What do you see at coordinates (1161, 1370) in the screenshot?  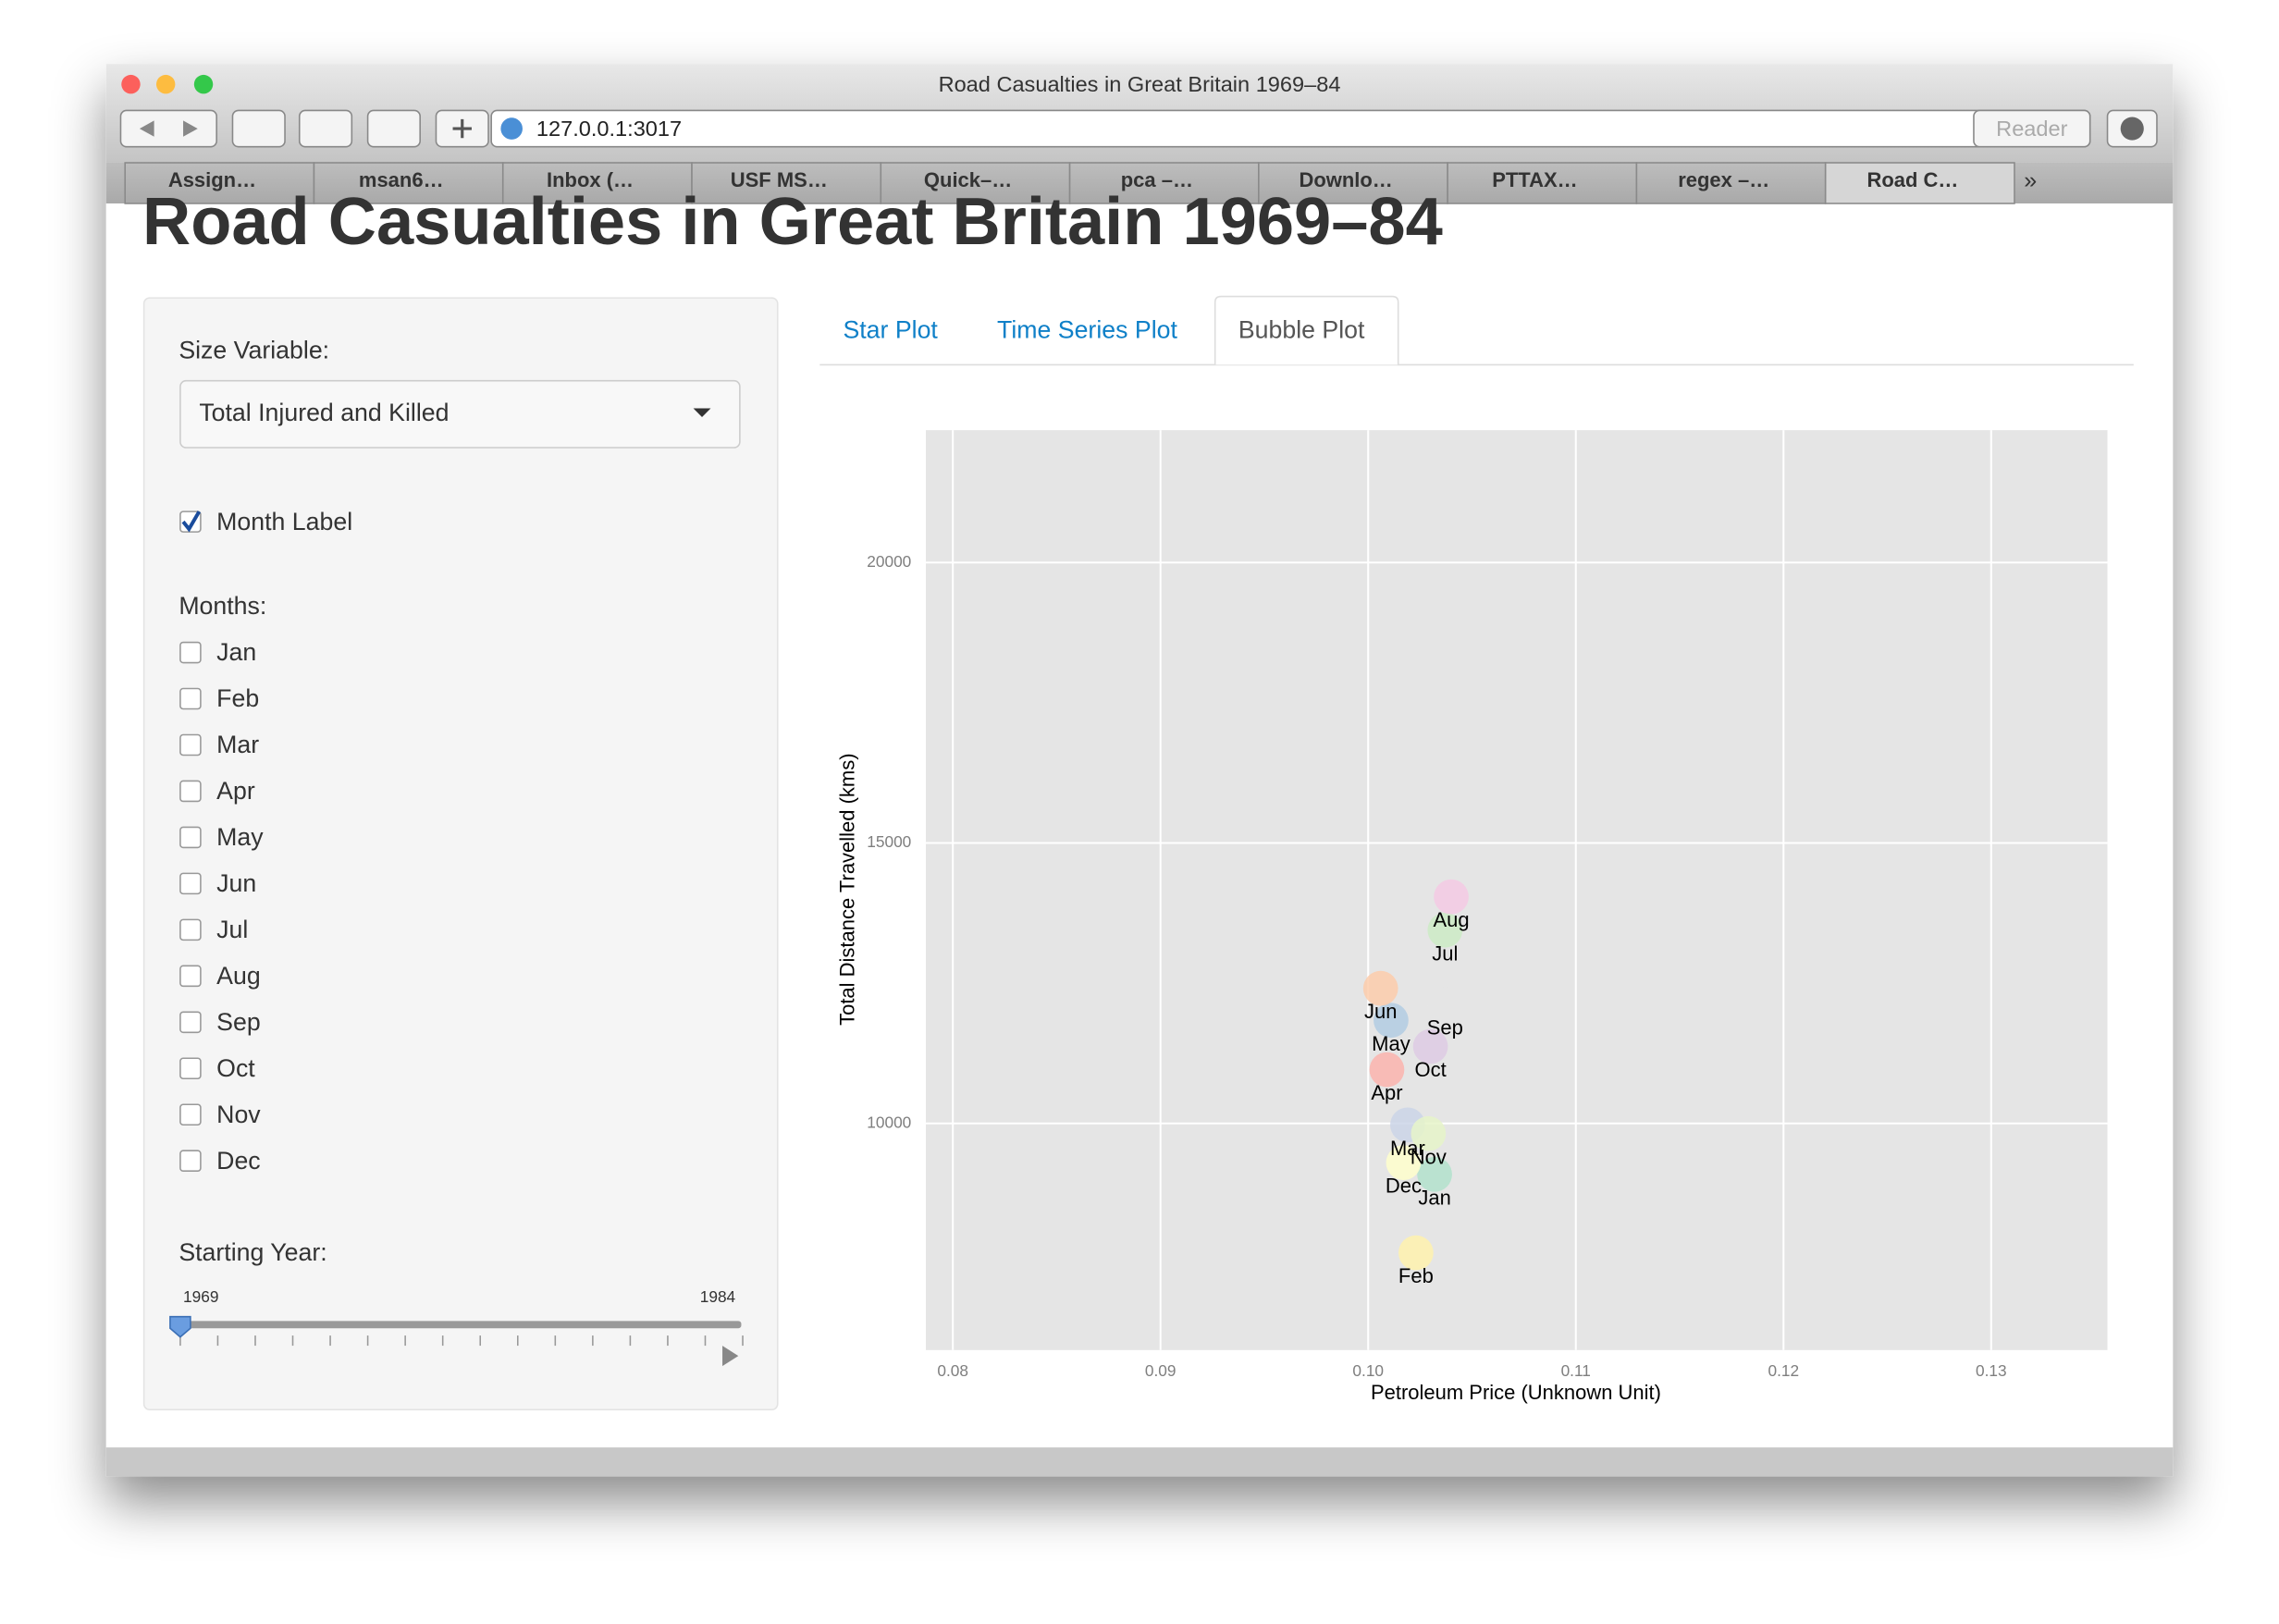 I see `x-tick-label: 0.09` at bounding box center [1161, 1370].